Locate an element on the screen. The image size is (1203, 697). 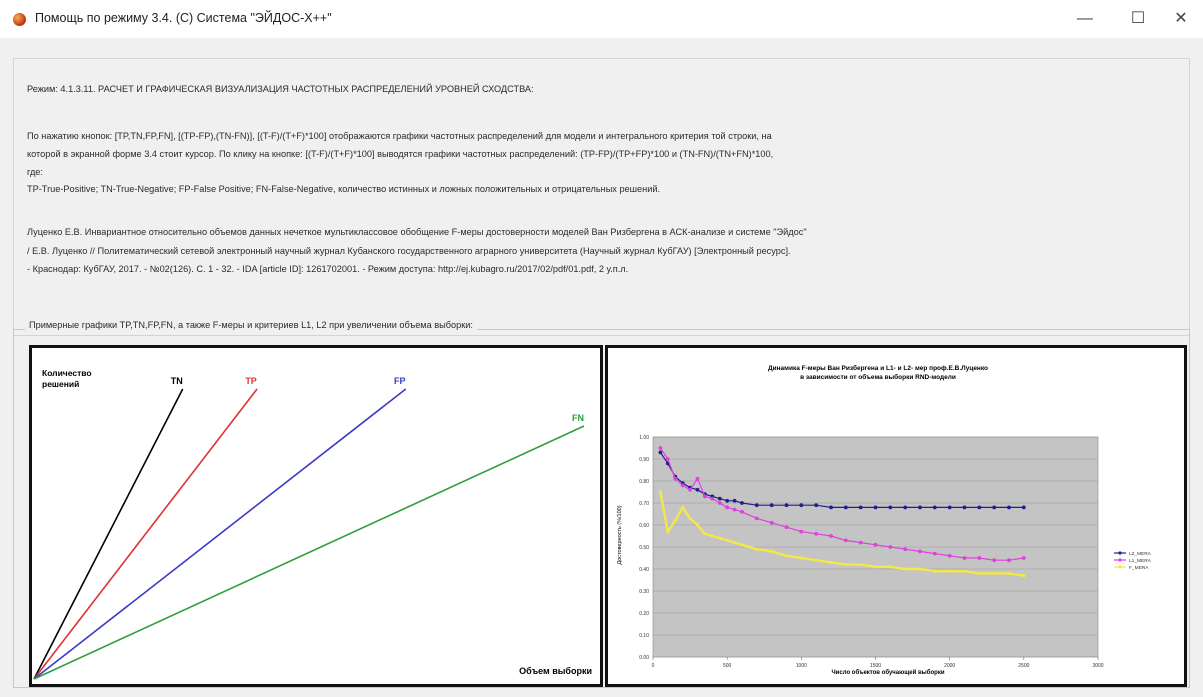
x-tick-label: 2500 is located at coordinates (1023, 666).